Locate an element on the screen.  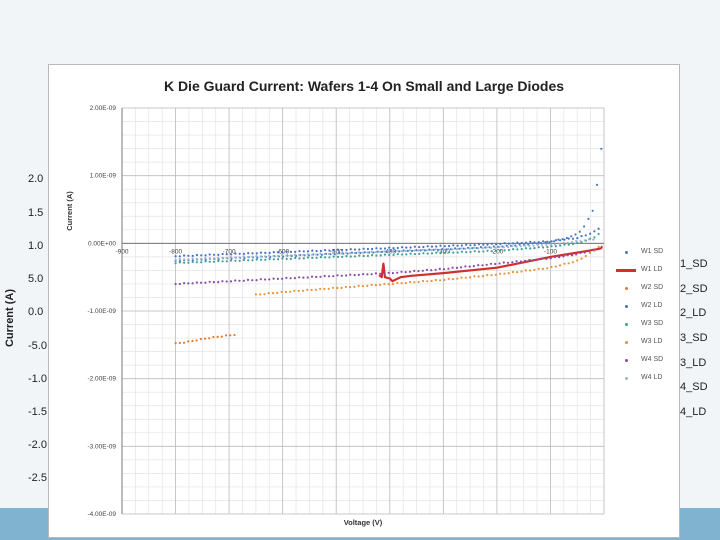
legend-label: W3 SD is located at coordinates (652, 323).